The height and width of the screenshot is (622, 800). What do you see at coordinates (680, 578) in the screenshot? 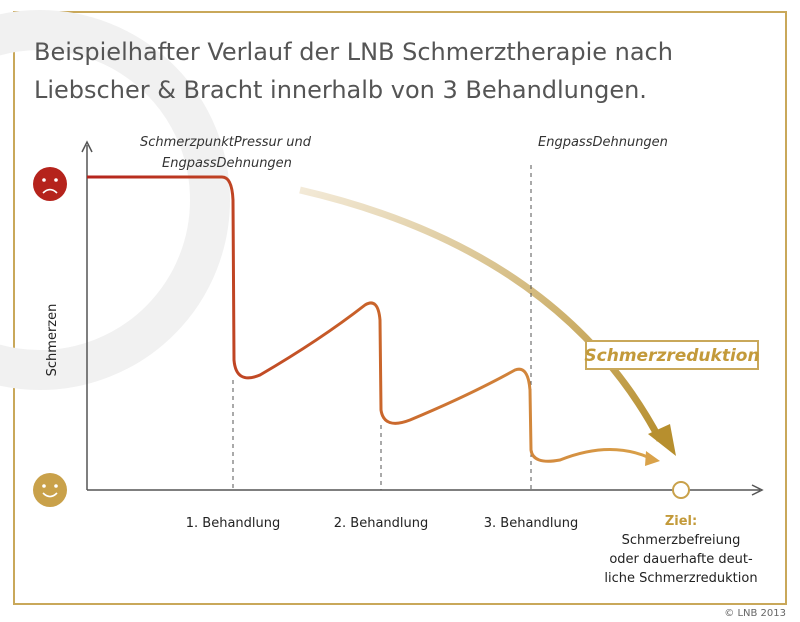
I see `goal-text: liche Schmerzreduktion` at bounding box center [680, 578].